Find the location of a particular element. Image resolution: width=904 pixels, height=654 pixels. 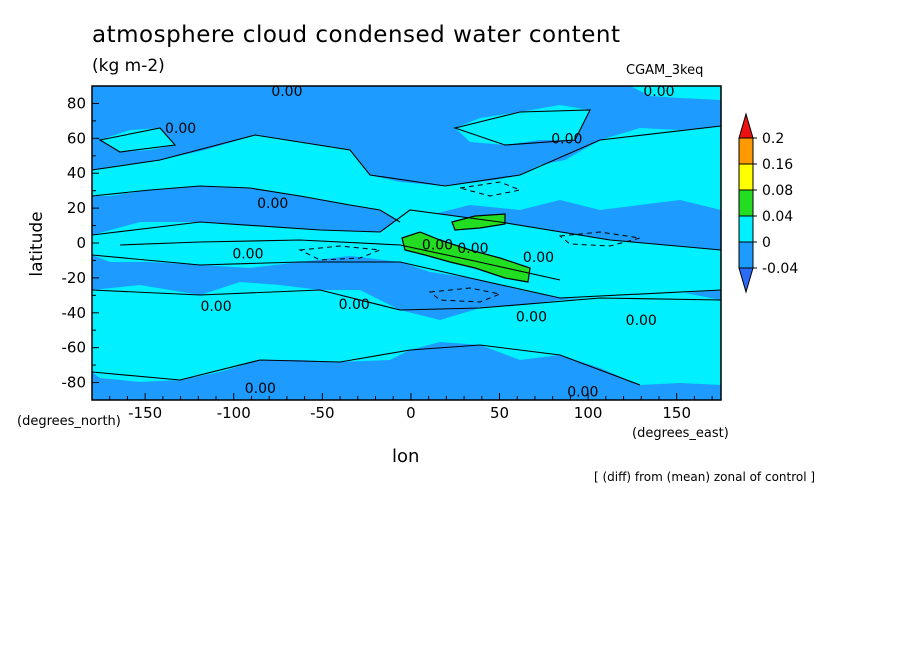

y-axis-label: latitude is located at coordinates (37, 243).